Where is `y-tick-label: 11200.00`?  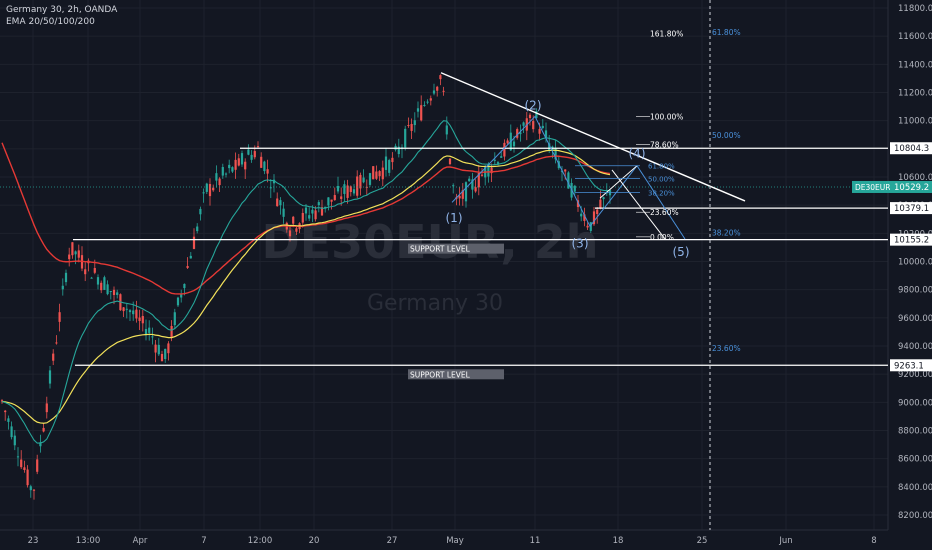
y-tick-label: 11200.00 is located at coordinates (915, 94).